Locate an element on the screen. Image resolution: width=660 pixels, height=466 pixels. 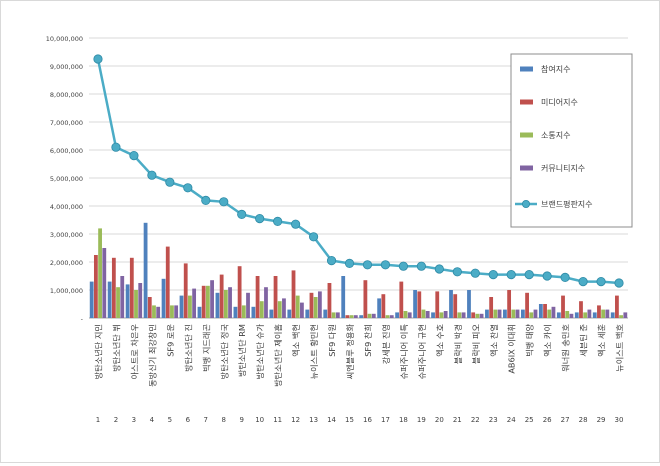
x-rank-label: 9 is located at coordinates (241, 420).